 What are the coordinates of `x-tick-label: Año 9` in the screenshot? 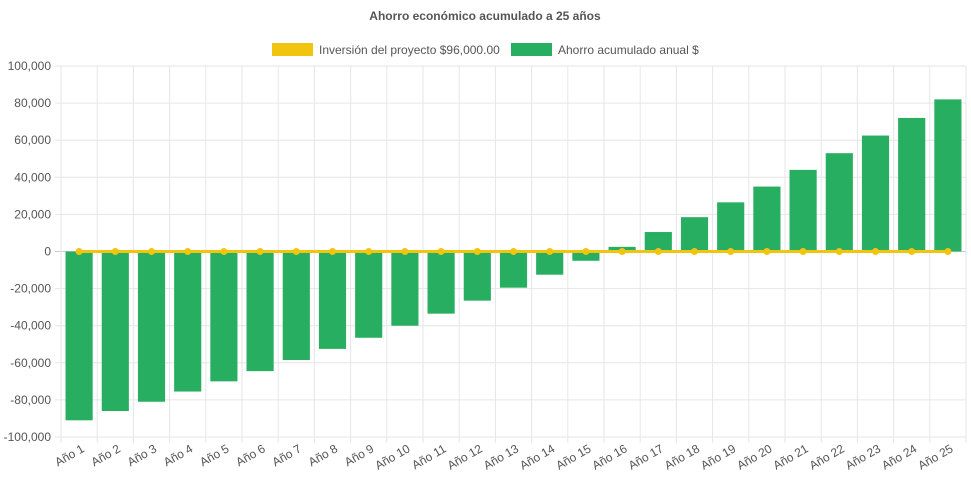 It's located at (359, 455).